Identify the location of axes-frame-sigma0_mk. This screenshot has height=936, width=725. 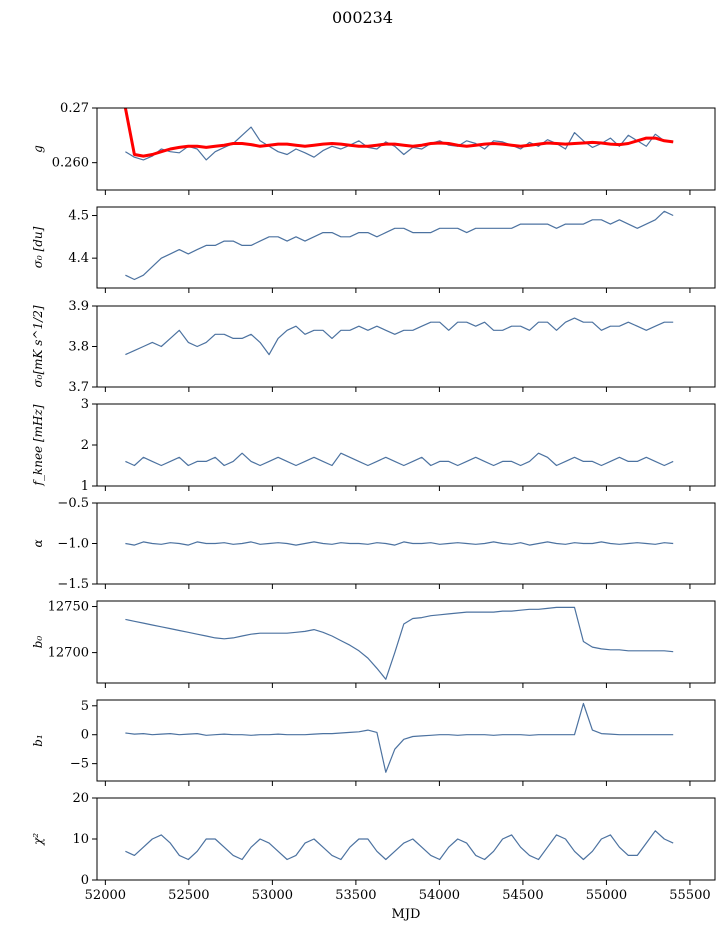
(406, 346).